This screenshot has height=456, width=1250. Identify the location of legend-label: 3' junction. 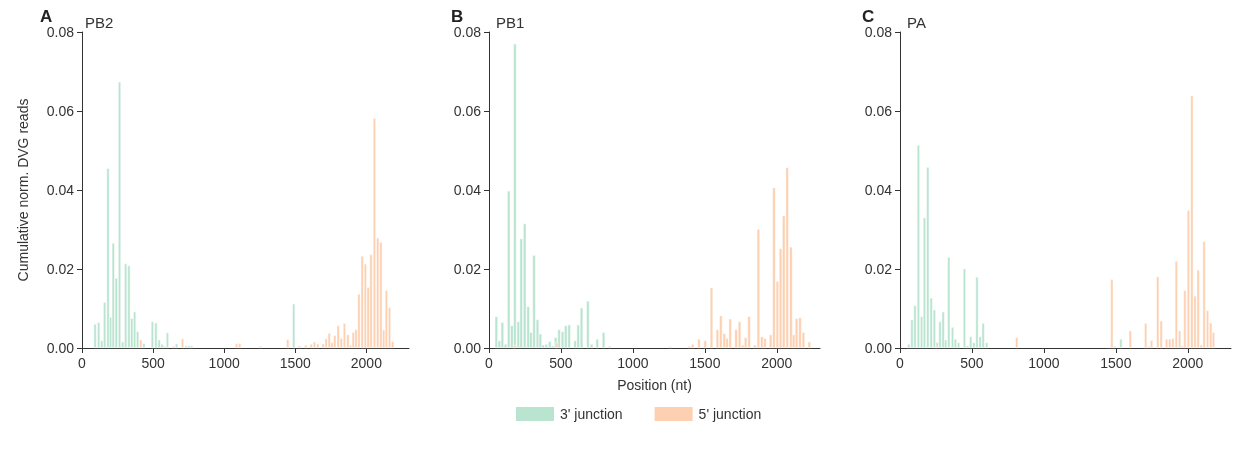
(591, 414).